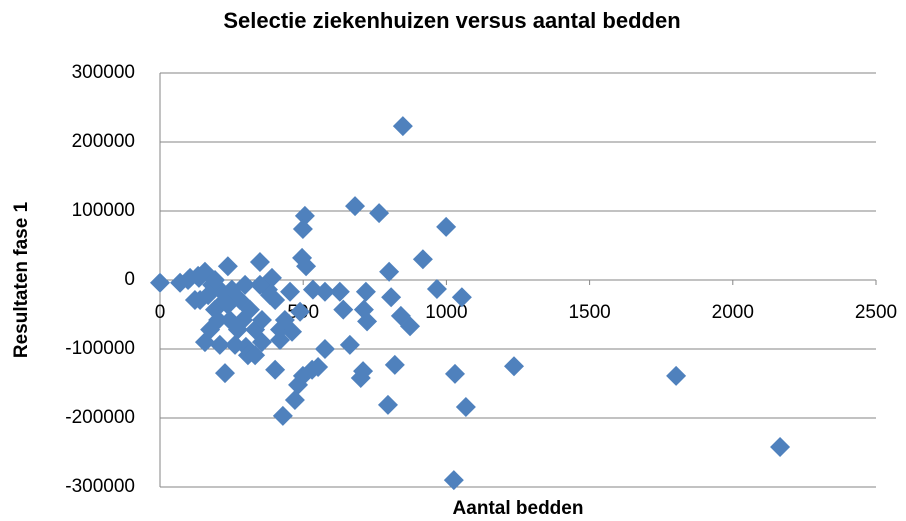 This screenshot has height=521, width=906. Describe the element at coordinates (100, 417) in the screenshot. I see `y-tick-label: -200000` at that location.